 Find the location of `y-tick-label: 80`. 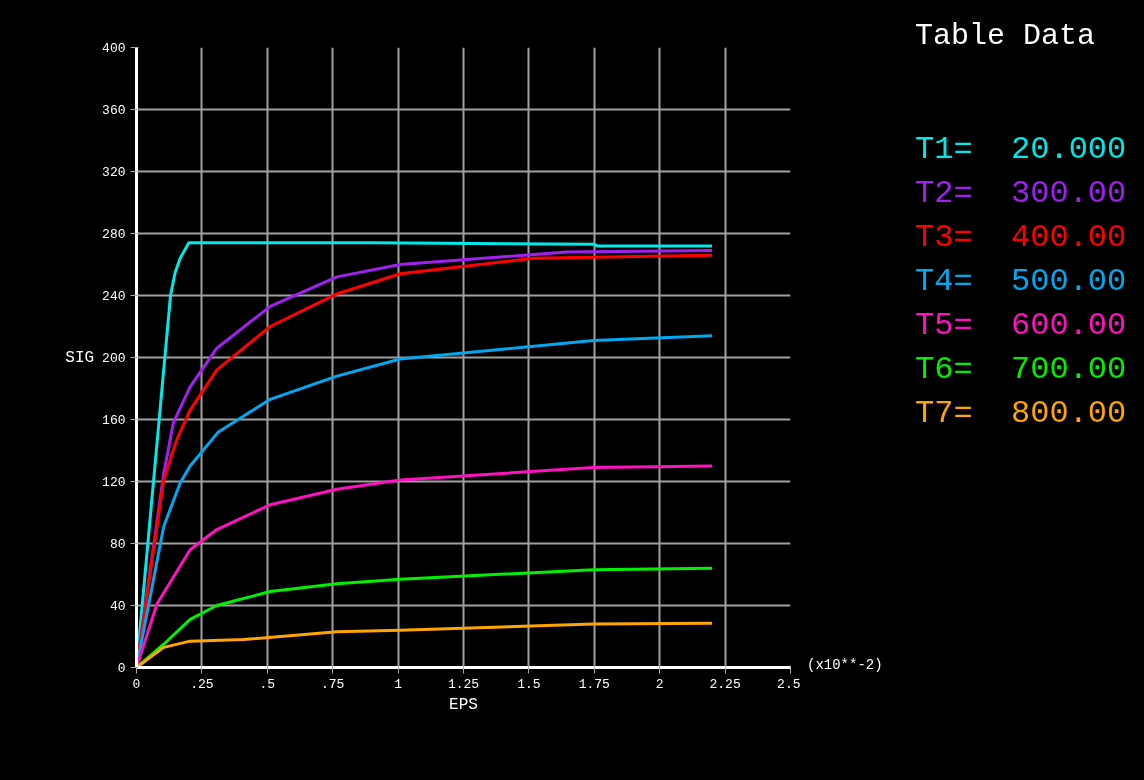

y-tick-label: 80 is located at coordinates (117, 544).